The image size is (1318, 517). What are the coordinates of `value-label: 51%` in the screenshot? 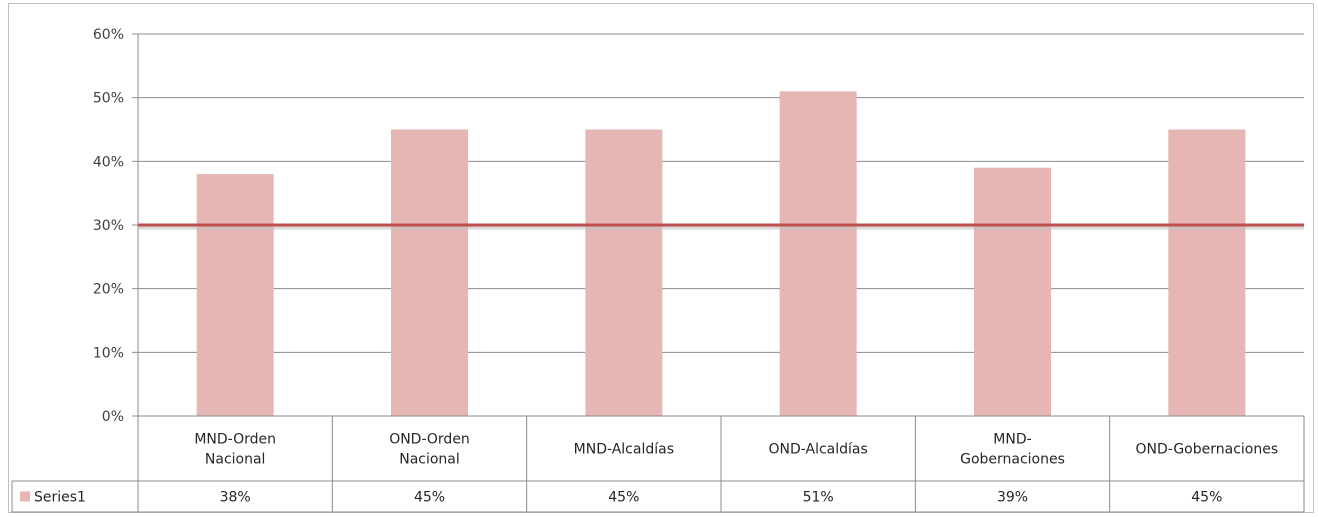 It's located at (818, 498).